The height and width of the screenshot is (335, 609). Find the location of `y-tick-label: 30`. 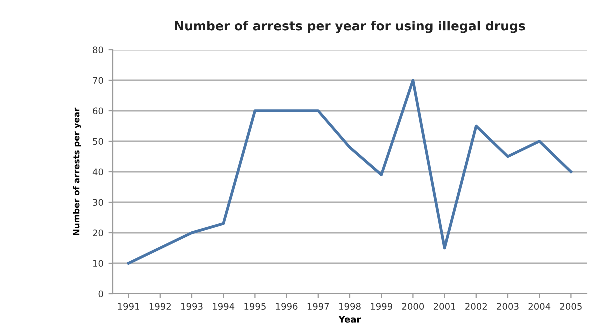

y-tick-label: 30 is located at coordinates (98, 202).